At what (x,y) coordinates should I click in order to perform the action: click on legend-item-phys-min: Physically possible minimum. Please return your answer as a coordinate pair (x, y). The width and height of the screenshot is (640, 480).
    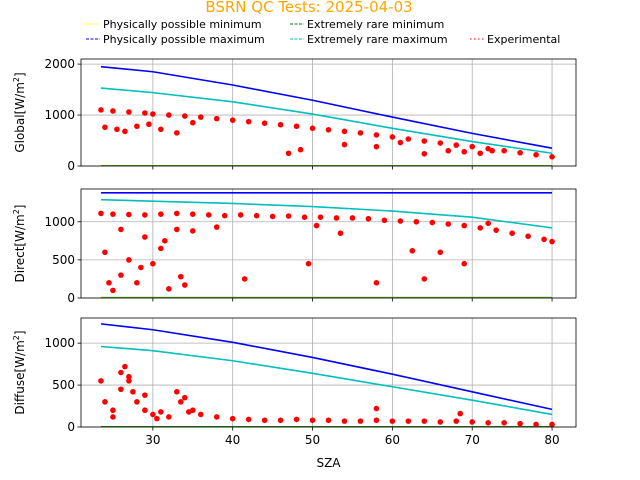
    Looking at the image, I should click on (174, 24).